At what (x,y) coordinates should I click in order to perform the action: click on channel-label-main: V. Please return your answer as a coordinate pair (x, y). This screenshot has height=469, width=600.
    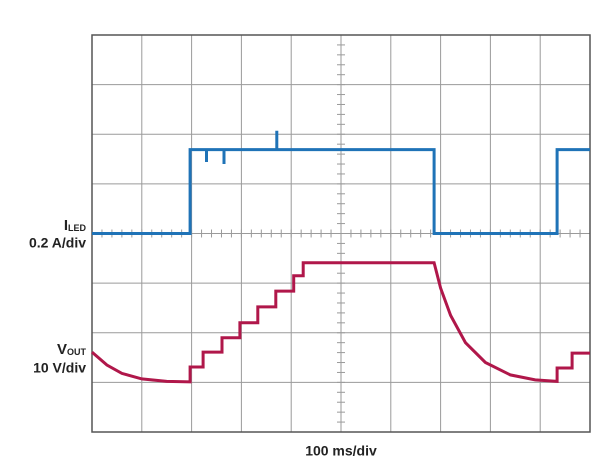
    Looking at the image, I should click on (62, 349).